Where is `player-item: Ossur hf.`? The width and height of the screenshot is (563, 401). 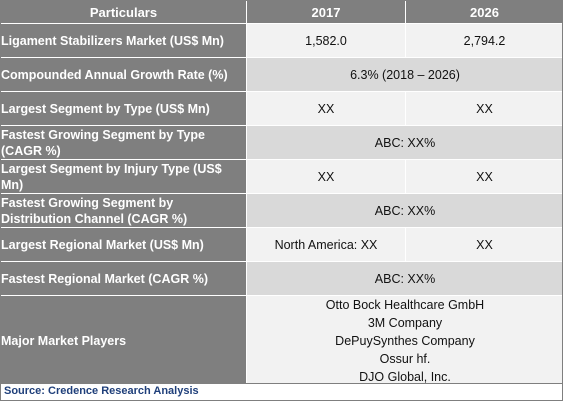
player-item: Ossur hf. is located at coordinates (405, 359).